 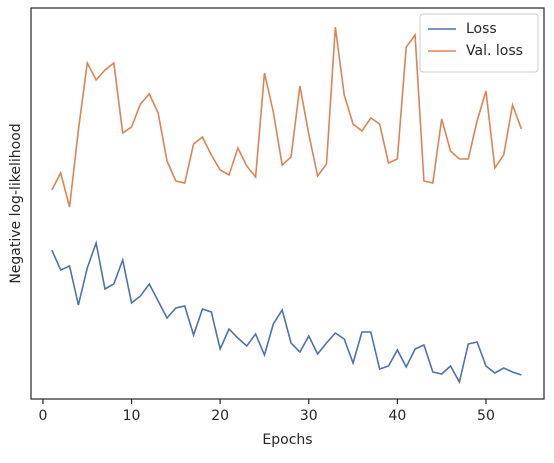 What do you see at coordinates (397, 416) in the screenshot?
I see `x-tick-label: 40` at bounding box center [397, 416].